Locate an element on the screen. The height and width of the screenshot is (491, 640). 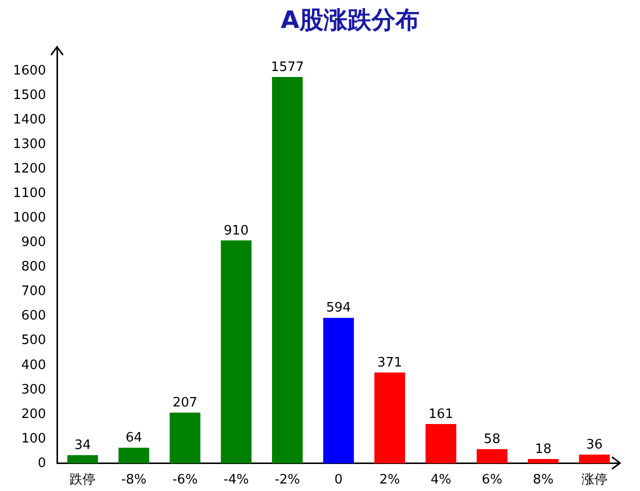
y-tick-label: 1400 is located at coordinates (29, 120).